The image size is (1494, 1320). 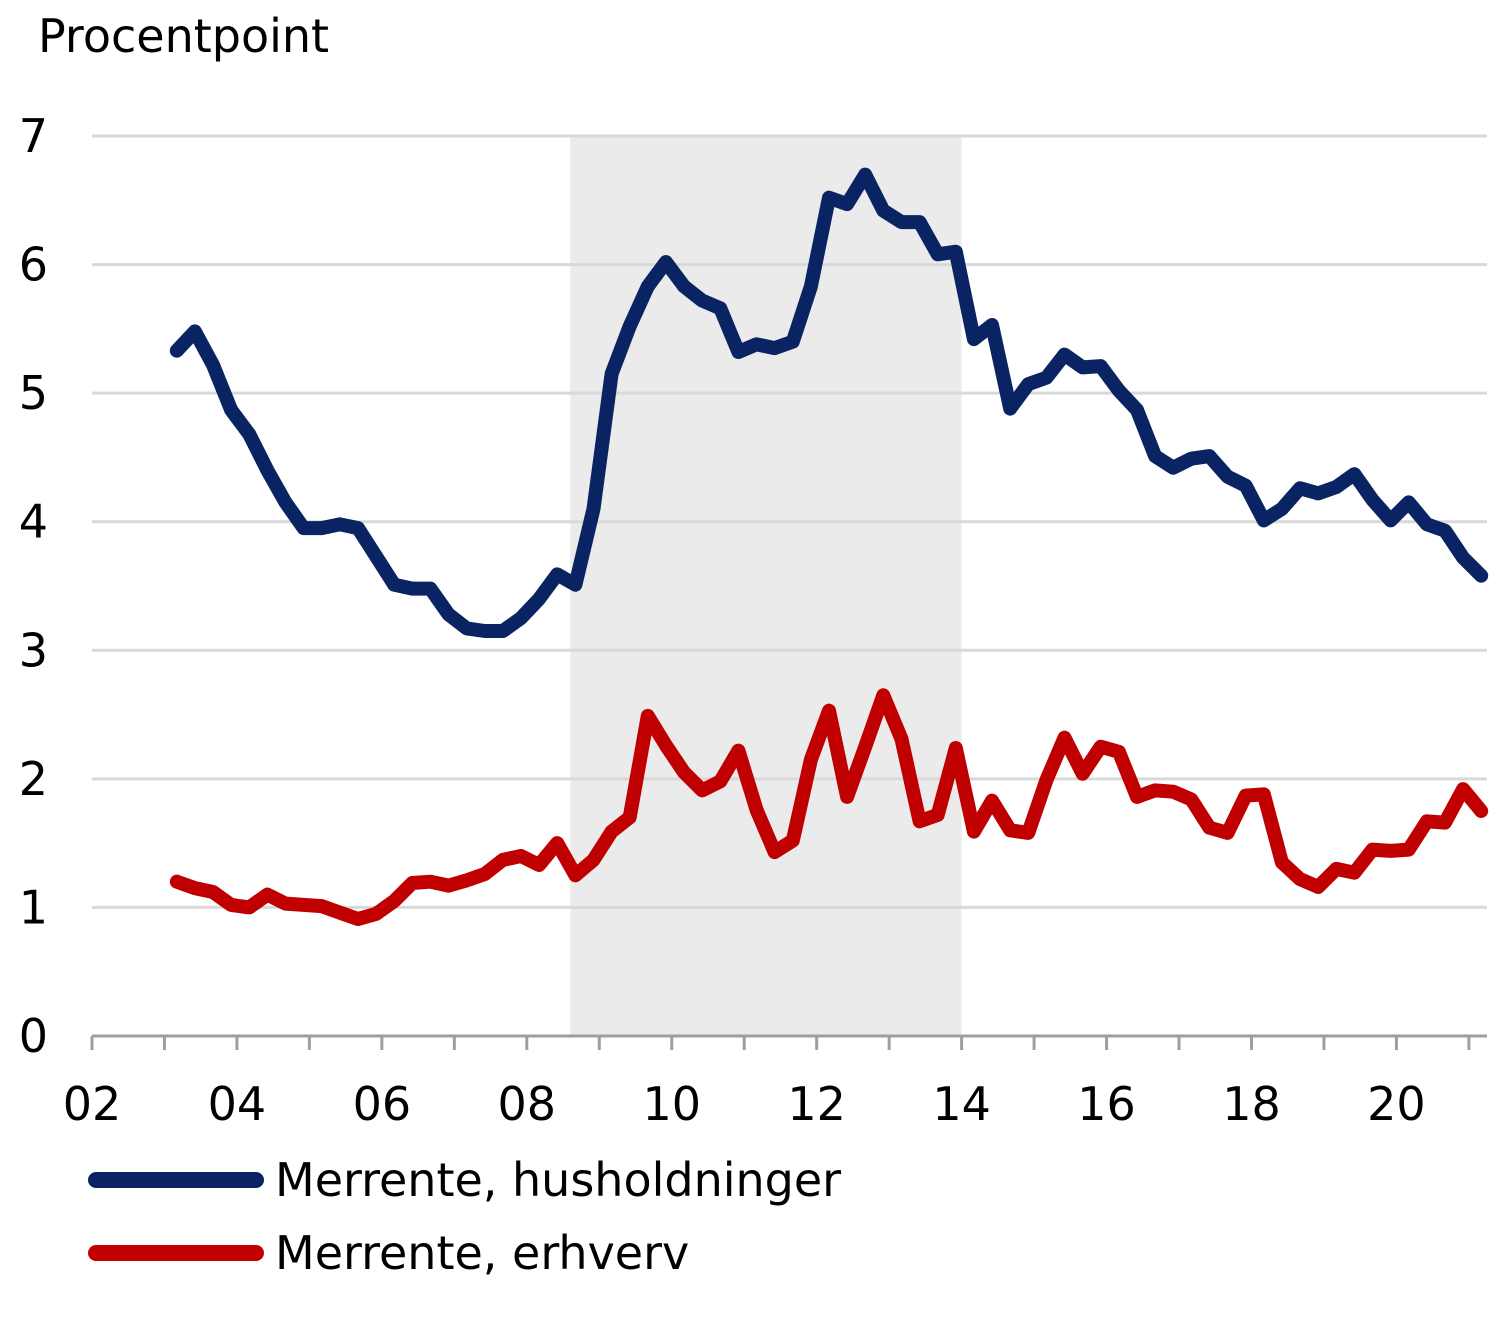 What do you see at coordinates (33, 650) in the screenshot?
I see `y-tick-label: 3` at bounding box center [33, 650].